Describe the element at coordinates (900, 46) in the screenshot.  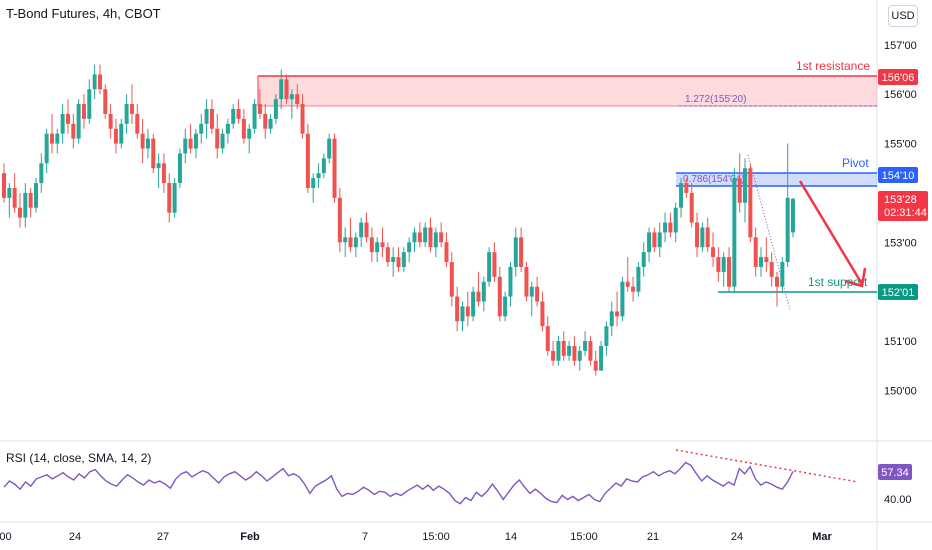
I see `price-tick-label: 157'00` at that location.